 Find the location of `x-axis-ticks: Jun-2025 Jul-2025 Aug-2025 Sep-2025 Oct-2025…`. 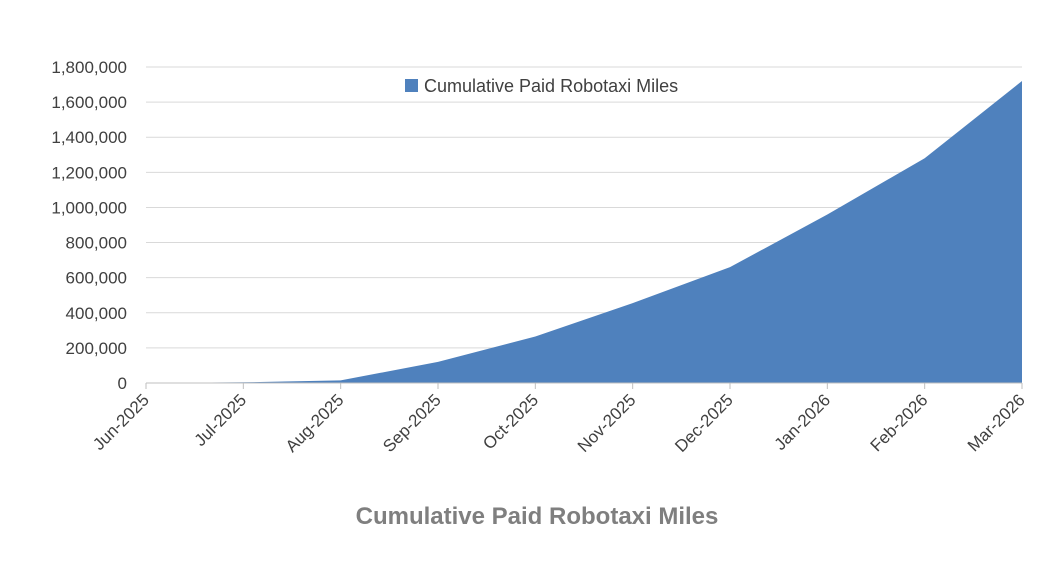

x-axis-ticks: Jun-2025 Jul-2025 Aug-2025 Sep-2025 Oct-2025… is located at coordinates (559, 423).